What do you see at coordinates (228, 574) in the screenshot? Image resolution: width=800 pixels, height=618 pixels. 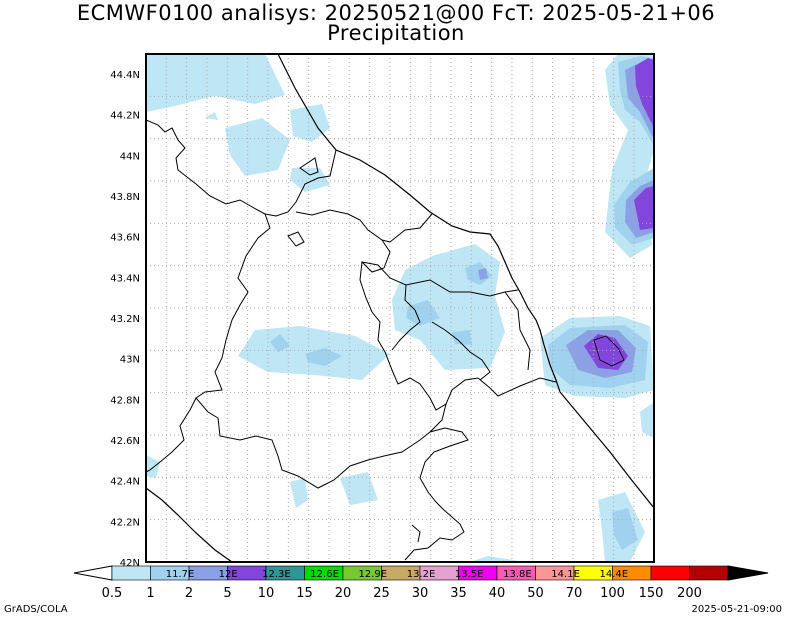 I see `lon-tick-label: 12E` at bounding box center [228, 574].